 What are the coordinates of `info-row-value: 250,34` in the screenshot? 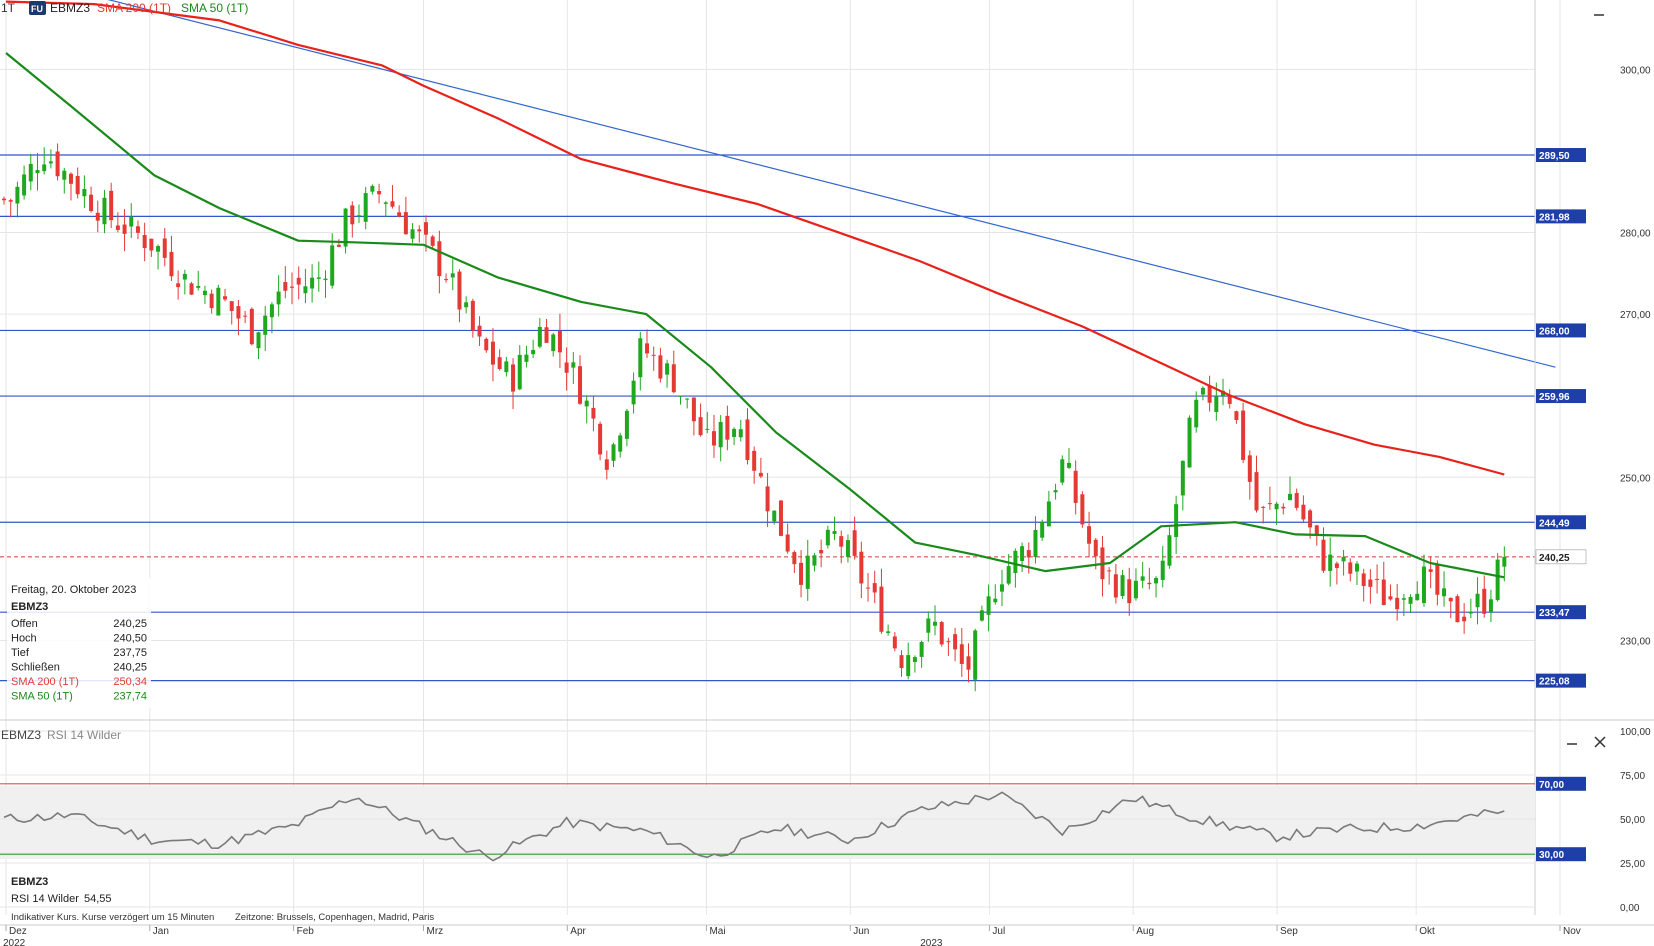 It's located at (130, 682).